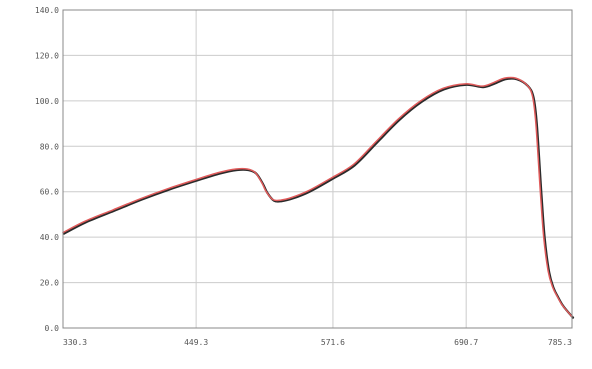  What do you see at coordinates (49, 237) in the screenshot?
I see `y-tick-label: 40.0` at bounding box center [49, 237].